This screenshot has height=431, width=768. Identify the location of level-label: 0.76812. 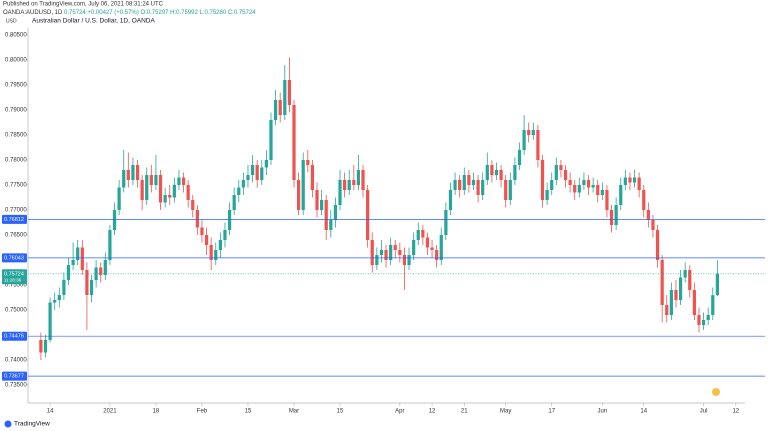
(14, 220).